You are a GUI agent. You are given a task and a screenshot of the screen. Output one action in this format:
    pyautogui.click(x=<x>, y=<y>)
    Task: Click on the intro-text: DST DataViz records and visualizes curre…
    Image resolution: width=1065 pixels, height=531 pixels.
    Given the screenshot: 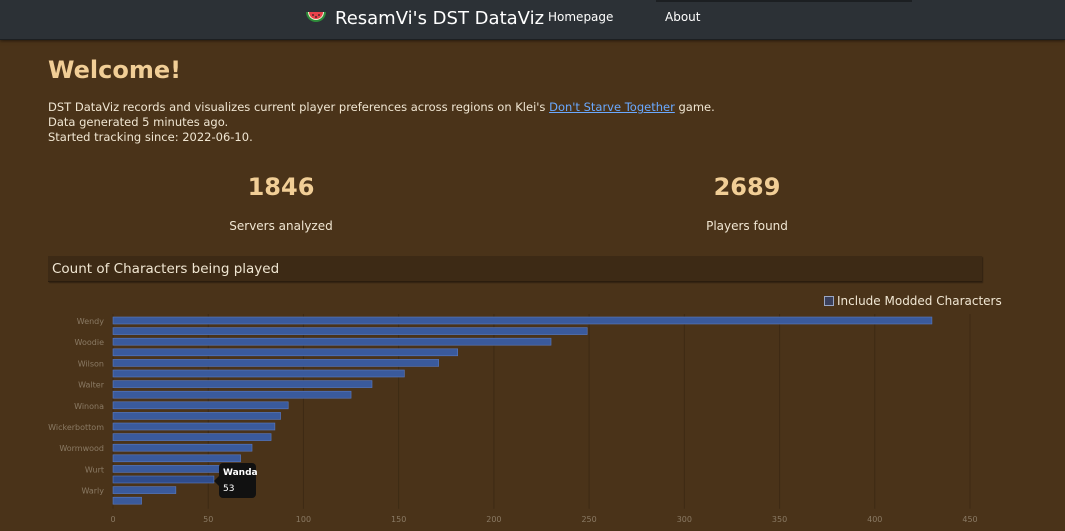 What is the action you would take?
    pyautogui.click(x=381, y=122)
    